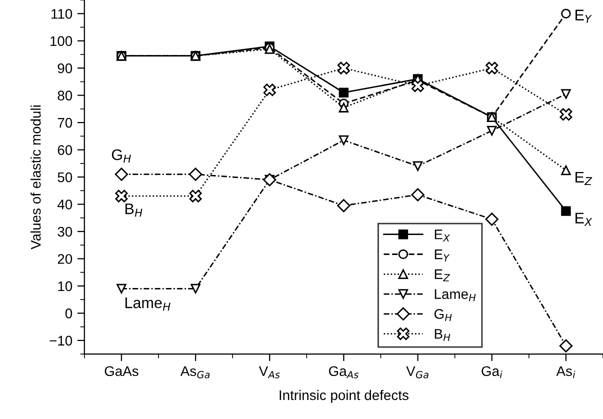 Image resolution: width=603 pixels, height=419 pixels. What do you see at coordinates (442, 335) in the screenshot?
I see `legend-label: B$_{H}$` at bounding box center [442, 335].